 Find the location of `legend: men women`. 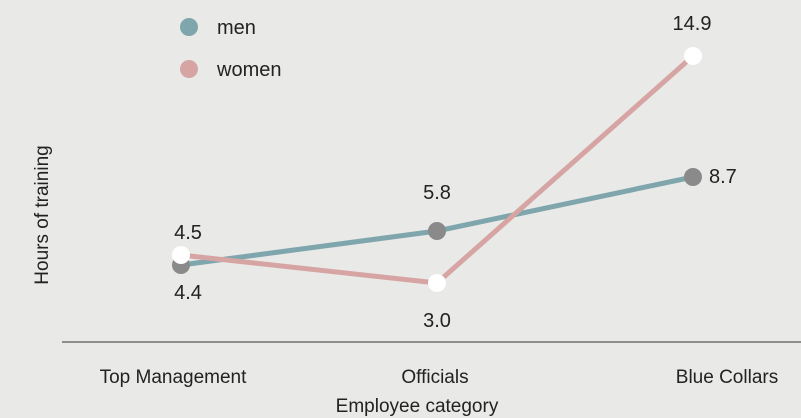

legend: men women is located at coordinates (230, 49).